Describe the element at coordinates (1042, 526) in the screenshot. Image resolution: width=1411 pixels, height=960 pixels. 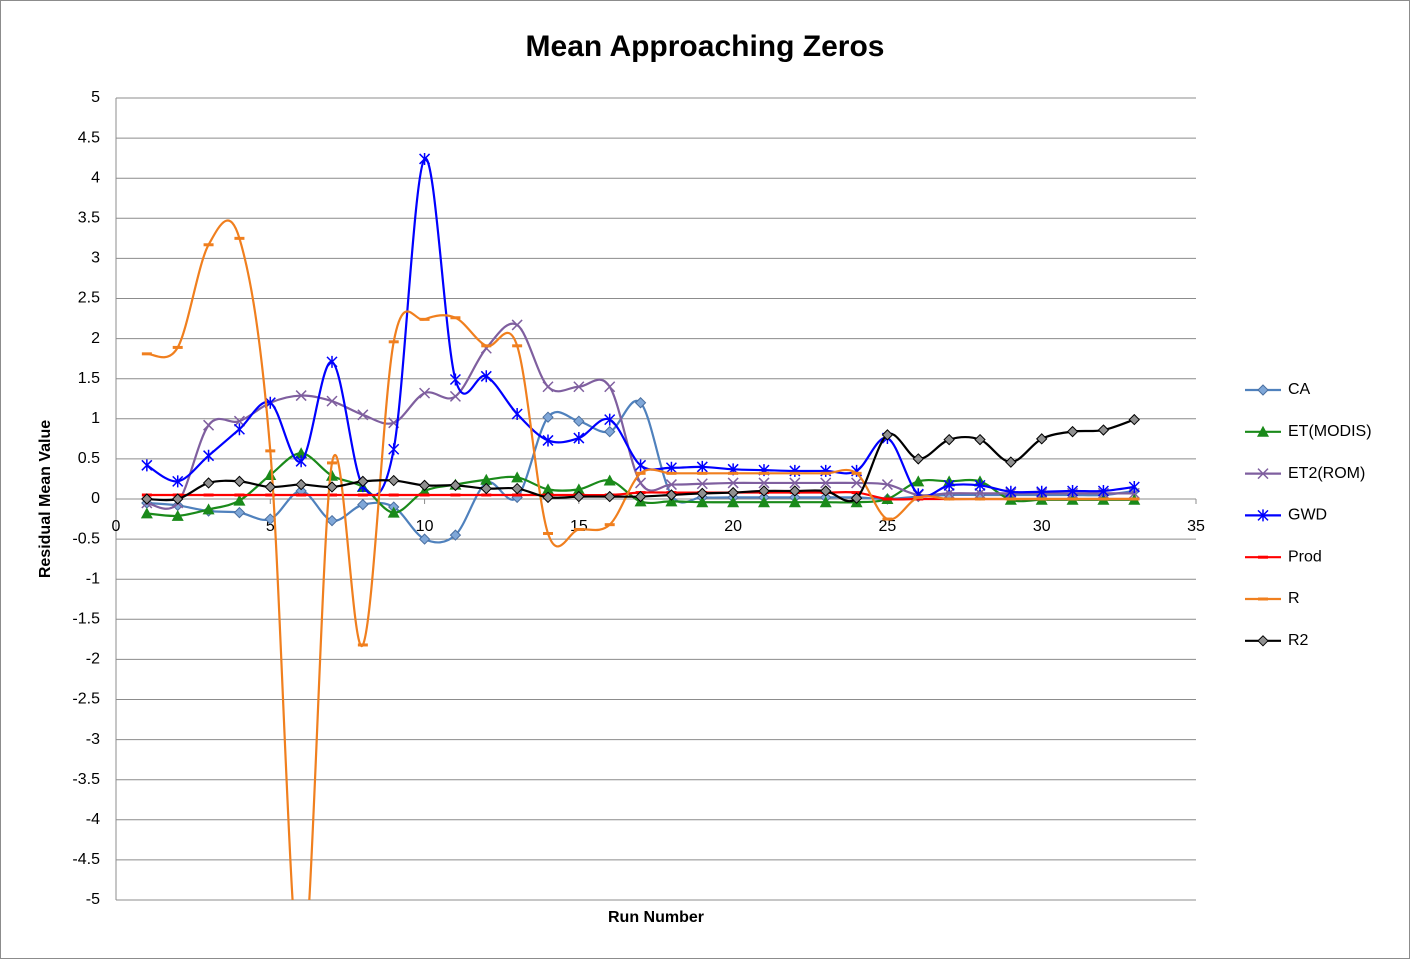
I see `x-tick-label: 30` at that location.